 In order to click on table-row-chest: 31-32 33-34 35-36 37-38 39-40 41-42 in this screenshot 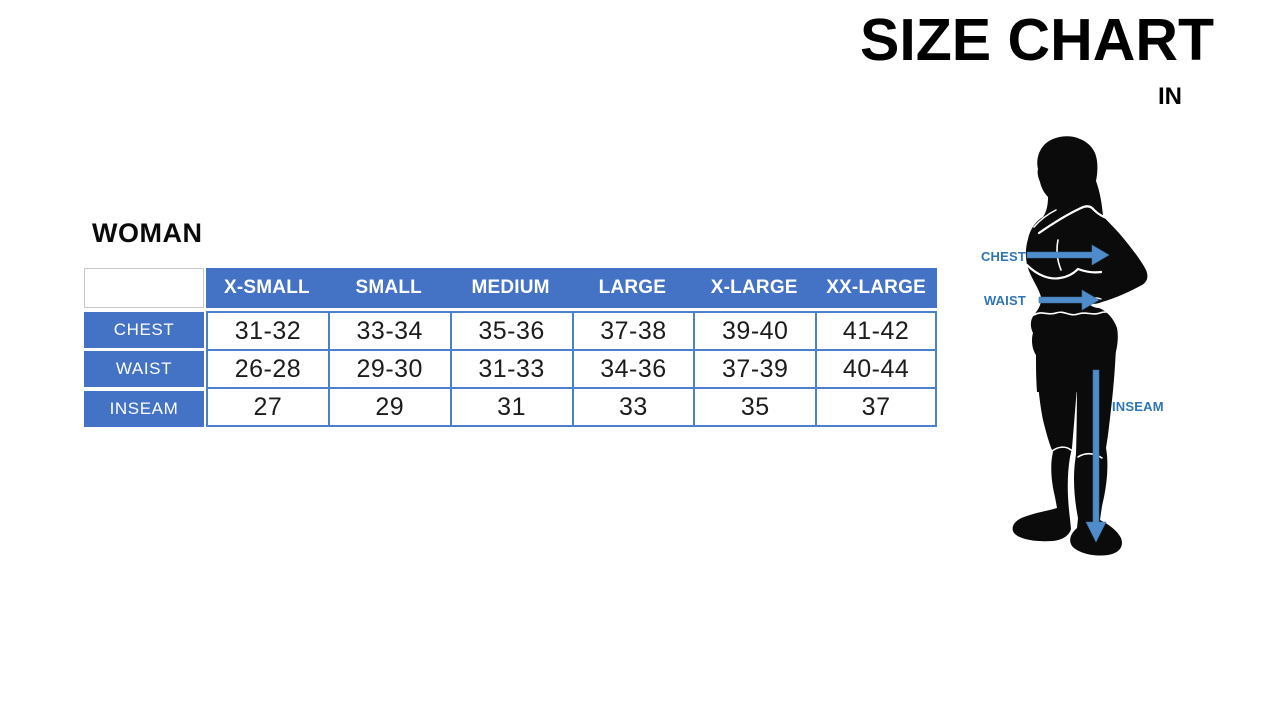, I will do `click(571, 332)`.